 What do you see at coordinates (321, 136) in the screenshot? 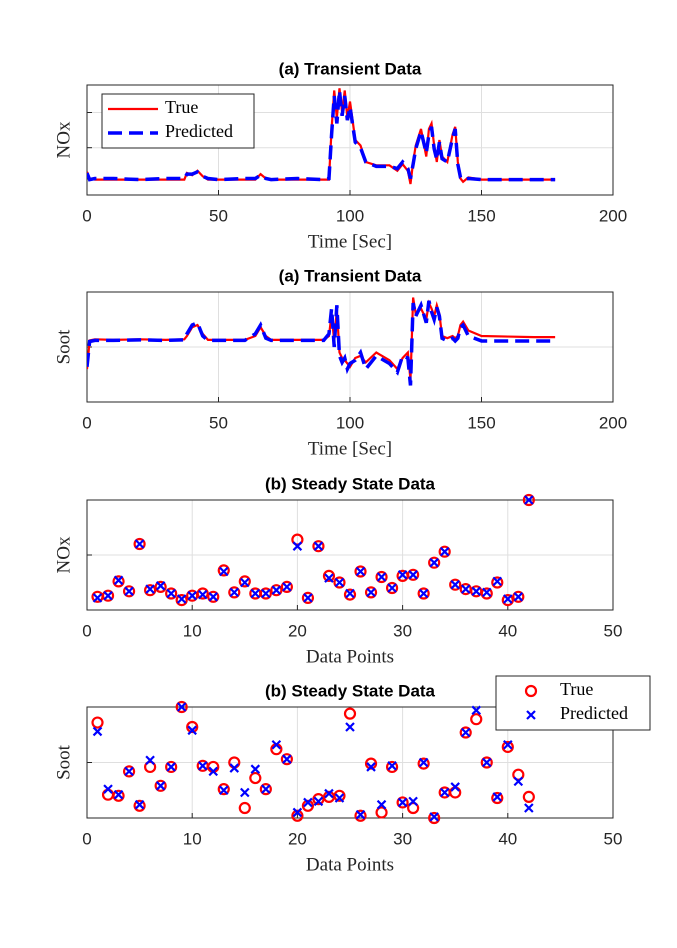
I see `line` at bounding box center [321, 136].